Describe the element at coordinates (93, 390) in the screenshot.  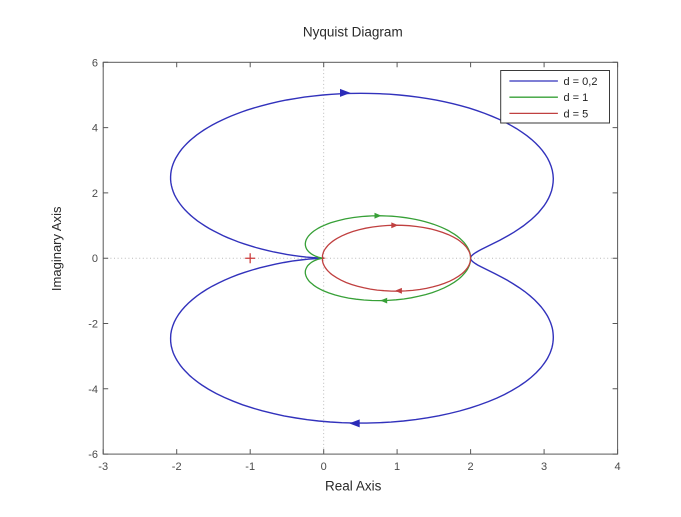
I see `svg-text: -4` at that location.